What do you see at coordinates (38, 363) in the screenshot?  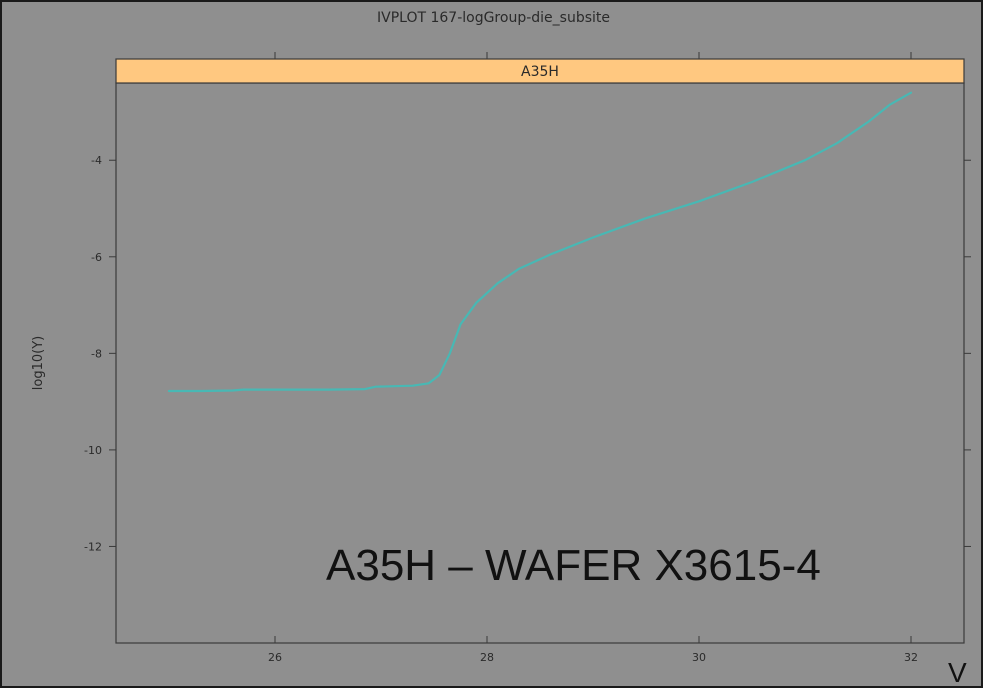 I see `y-axis-label: log10(Y)` at bounding box center [38, 363].